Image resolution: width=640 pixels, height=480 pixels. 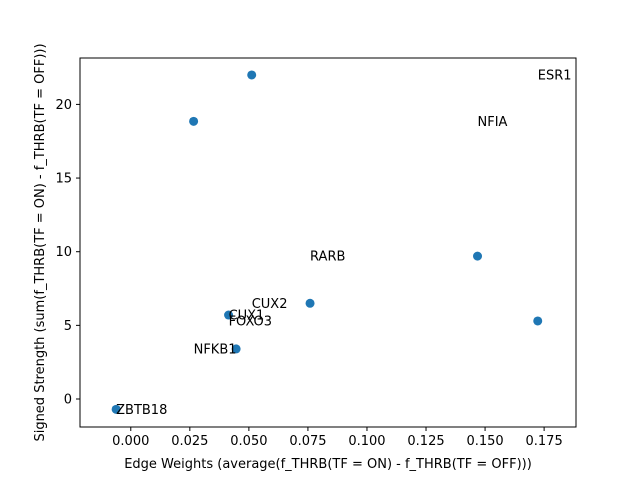 I want to click on y-axis-ticks: 0 5 10 15 20, so click(x=67, y=253).